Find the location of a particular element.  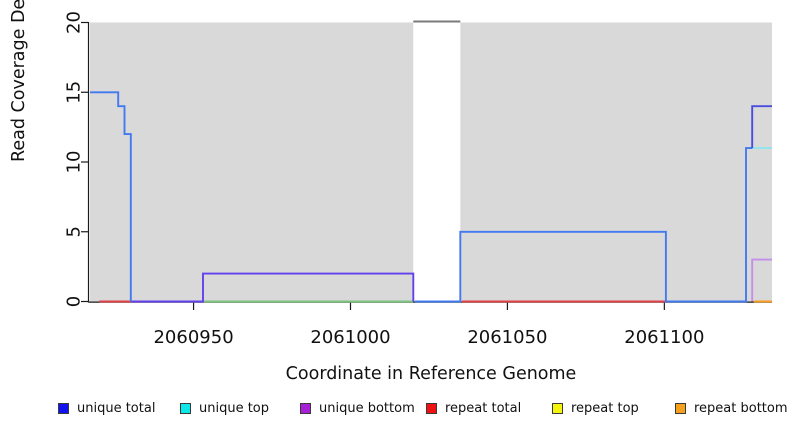

x-tick-label: 2061000 is located at coordinates (350, 337).